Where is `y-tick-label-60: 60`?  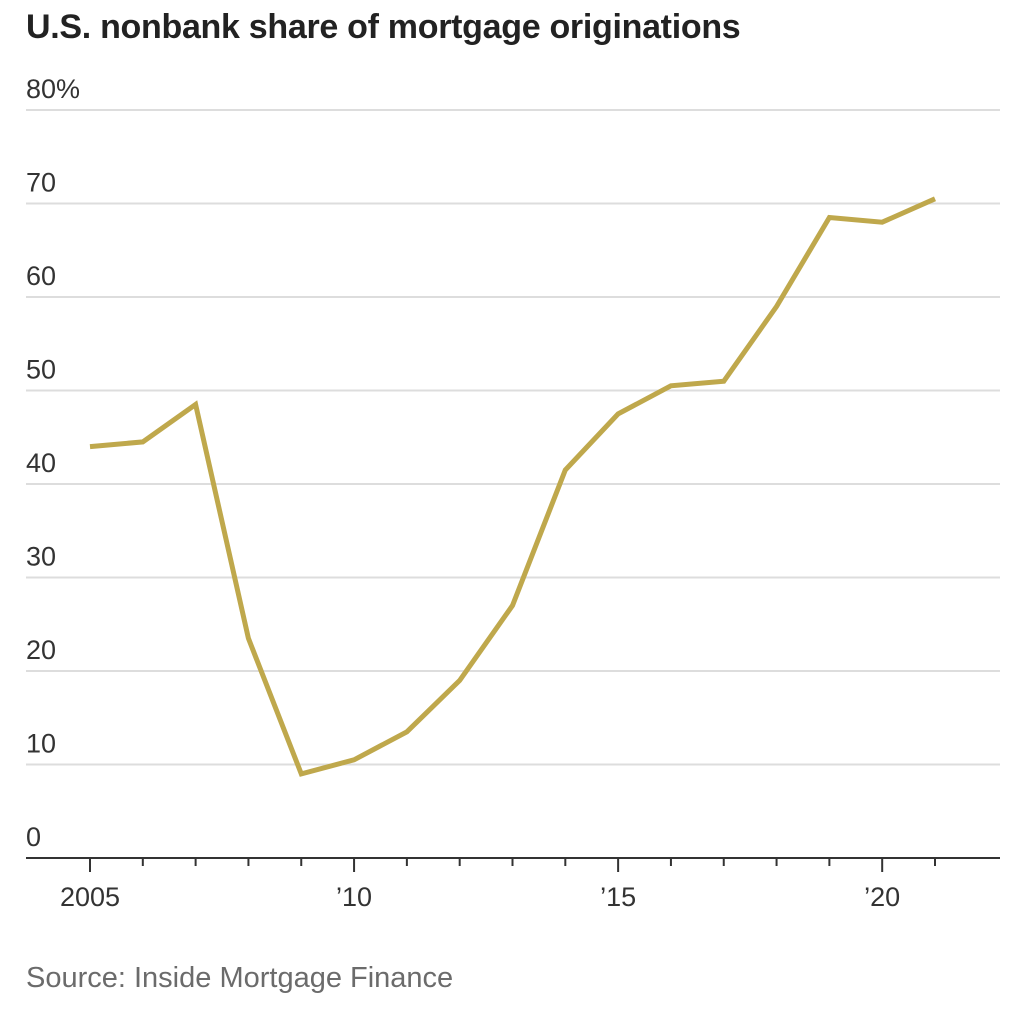
y-tick-label-60: 60 is located at coordinates (41, 276).